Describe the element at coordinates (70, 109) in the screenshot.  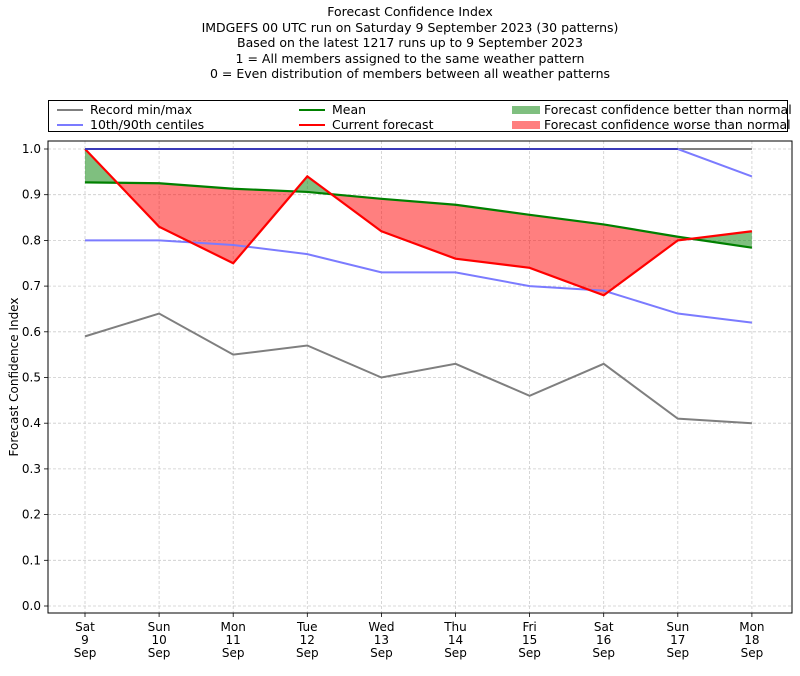
I see `legend-swatch-record-minmax` at that location.